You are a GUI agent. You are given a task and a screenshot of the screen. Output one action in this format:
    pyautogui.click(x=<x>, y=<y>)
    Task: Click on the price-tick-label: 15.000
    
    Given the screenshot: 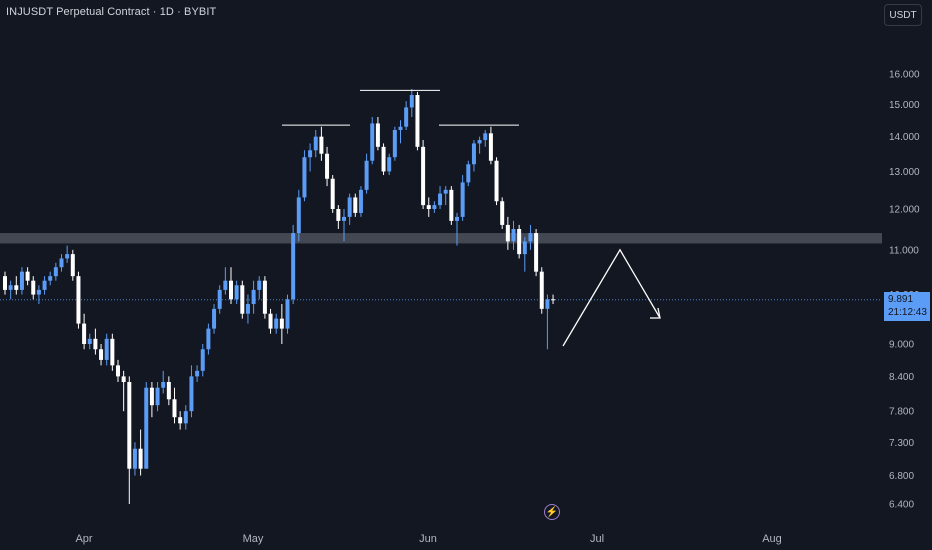 What is the action you would take?
    pyautogui.click(x=904, y=105)
    